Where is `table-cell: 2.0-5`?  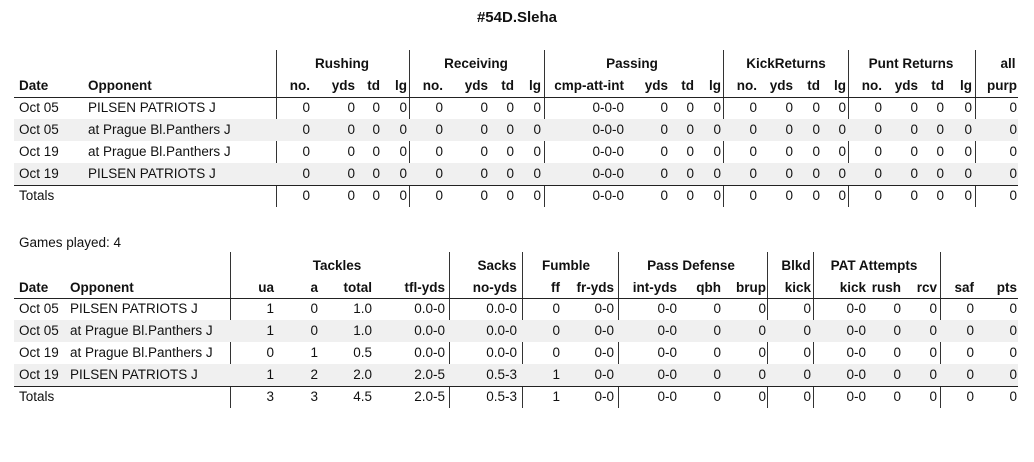
table-cell: 2.0-5 is located at coordinates (429, 374).